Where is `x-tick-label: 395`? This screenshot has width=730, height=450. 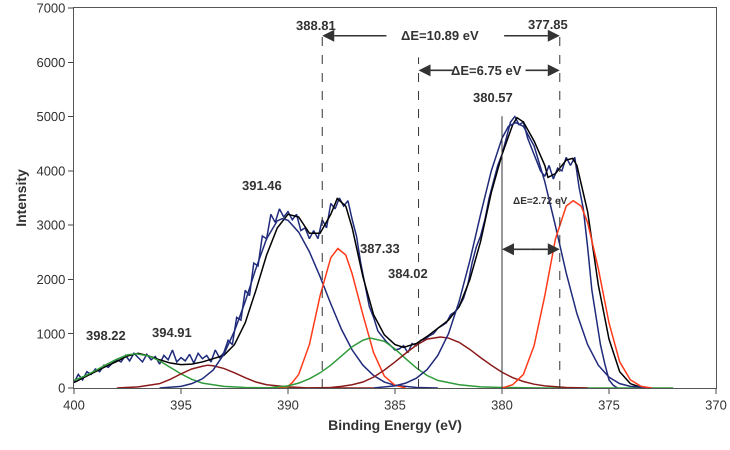 x-tick-label: 395 is located at coordinates (181, 405).